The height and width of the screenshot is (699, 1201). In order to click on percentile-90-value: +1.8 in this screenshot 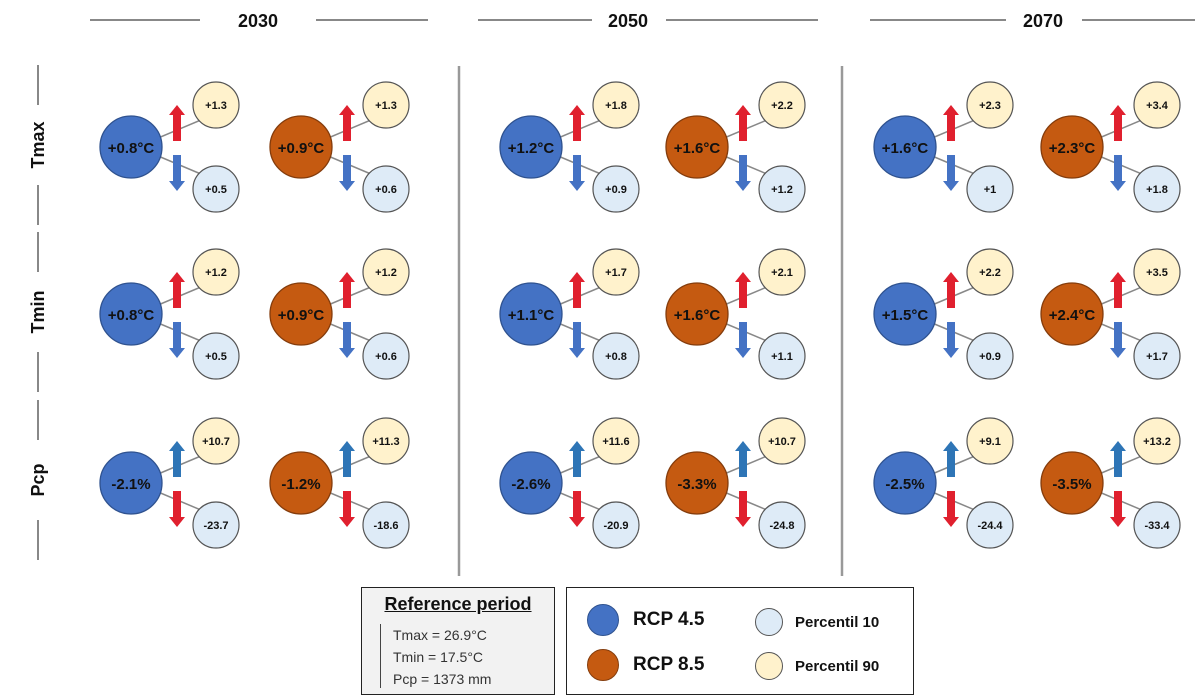, I will do `click(616, 106)`.